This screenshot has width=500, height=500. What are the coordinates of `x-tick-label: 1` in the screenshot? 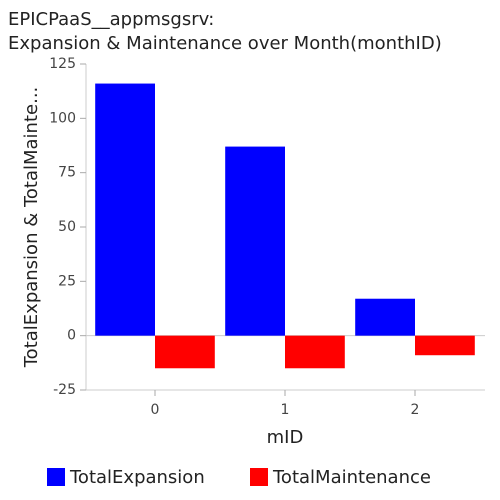 It's located at (285, 410).